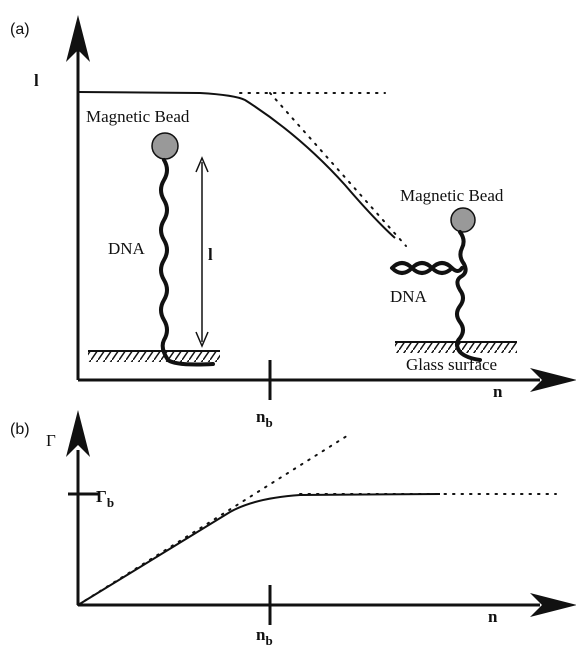  I want to click on y-tick-label: Γb, so click(105, 498).